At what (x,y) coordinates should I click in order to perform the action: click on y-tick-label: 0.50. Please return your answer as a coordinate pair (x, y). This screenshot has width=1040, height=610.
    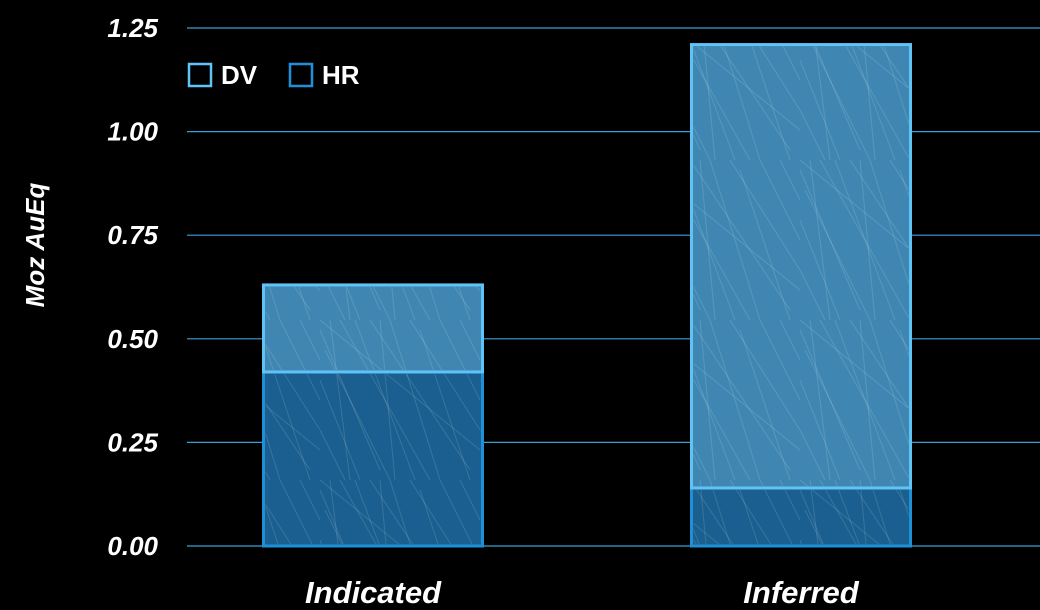
    Looking at the image, I should click on (132, 339).